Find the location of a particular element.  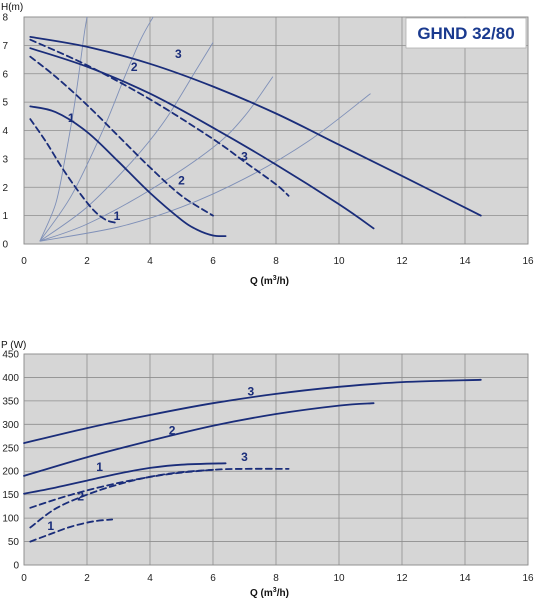

y-tick-label: 300 is located at coordinates (10, 425).